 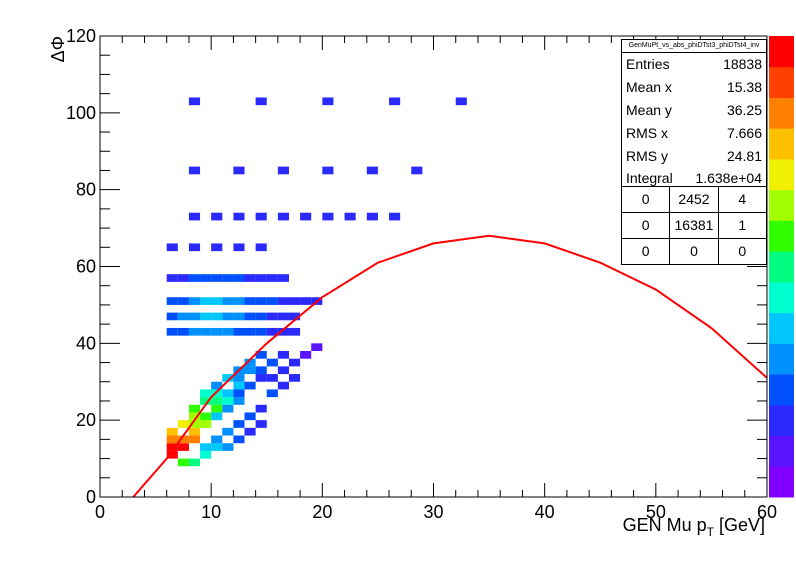 I want to click on quadrant-row: 0 16381 1, so click(x=694, y=226).